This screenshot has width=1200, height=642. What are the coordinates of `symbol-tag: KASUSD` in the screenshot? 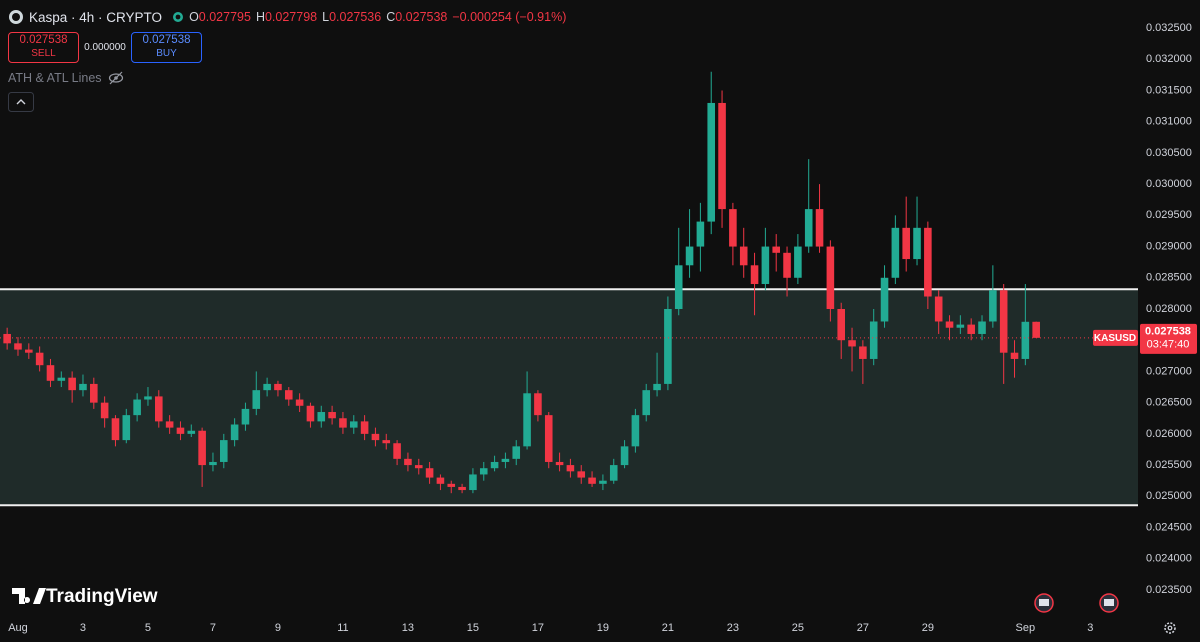 It's located at (1115, 338).